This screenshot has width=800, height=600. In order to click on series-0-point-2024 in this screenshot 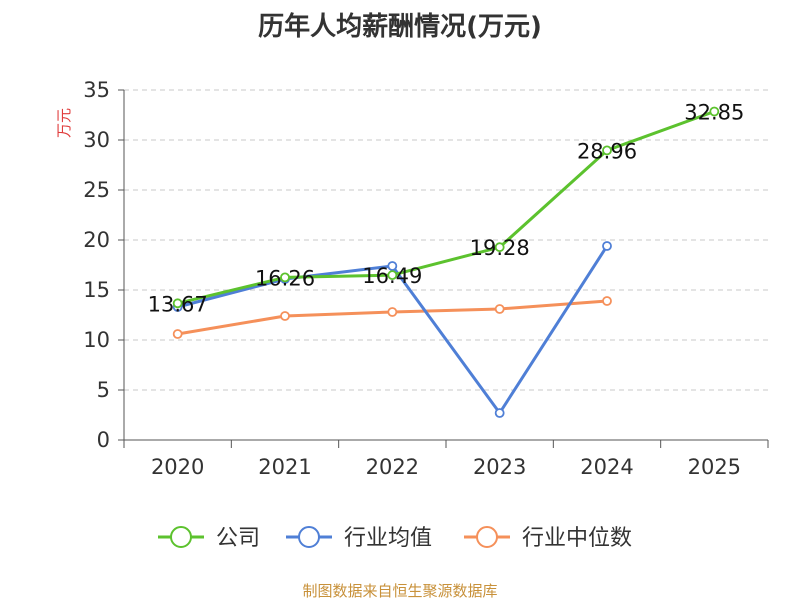, I will do `click(607, 150)`.